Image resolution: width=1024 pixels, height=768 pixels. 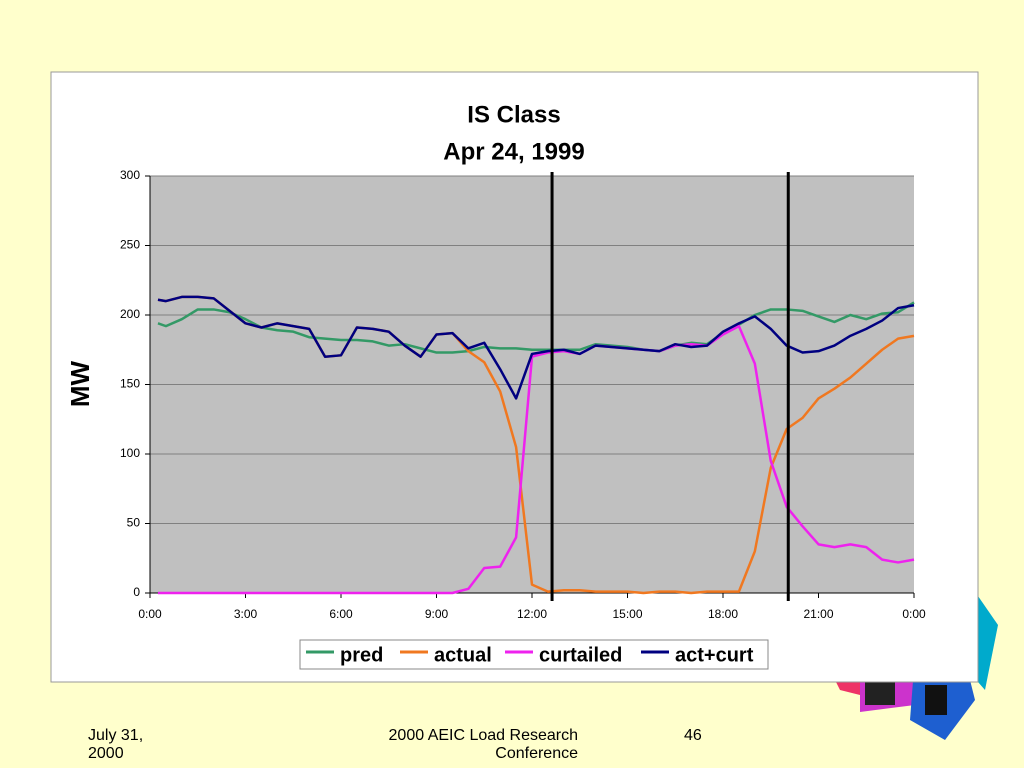 I want to click on y-tick-label: 150, so click(x=130, y=384).